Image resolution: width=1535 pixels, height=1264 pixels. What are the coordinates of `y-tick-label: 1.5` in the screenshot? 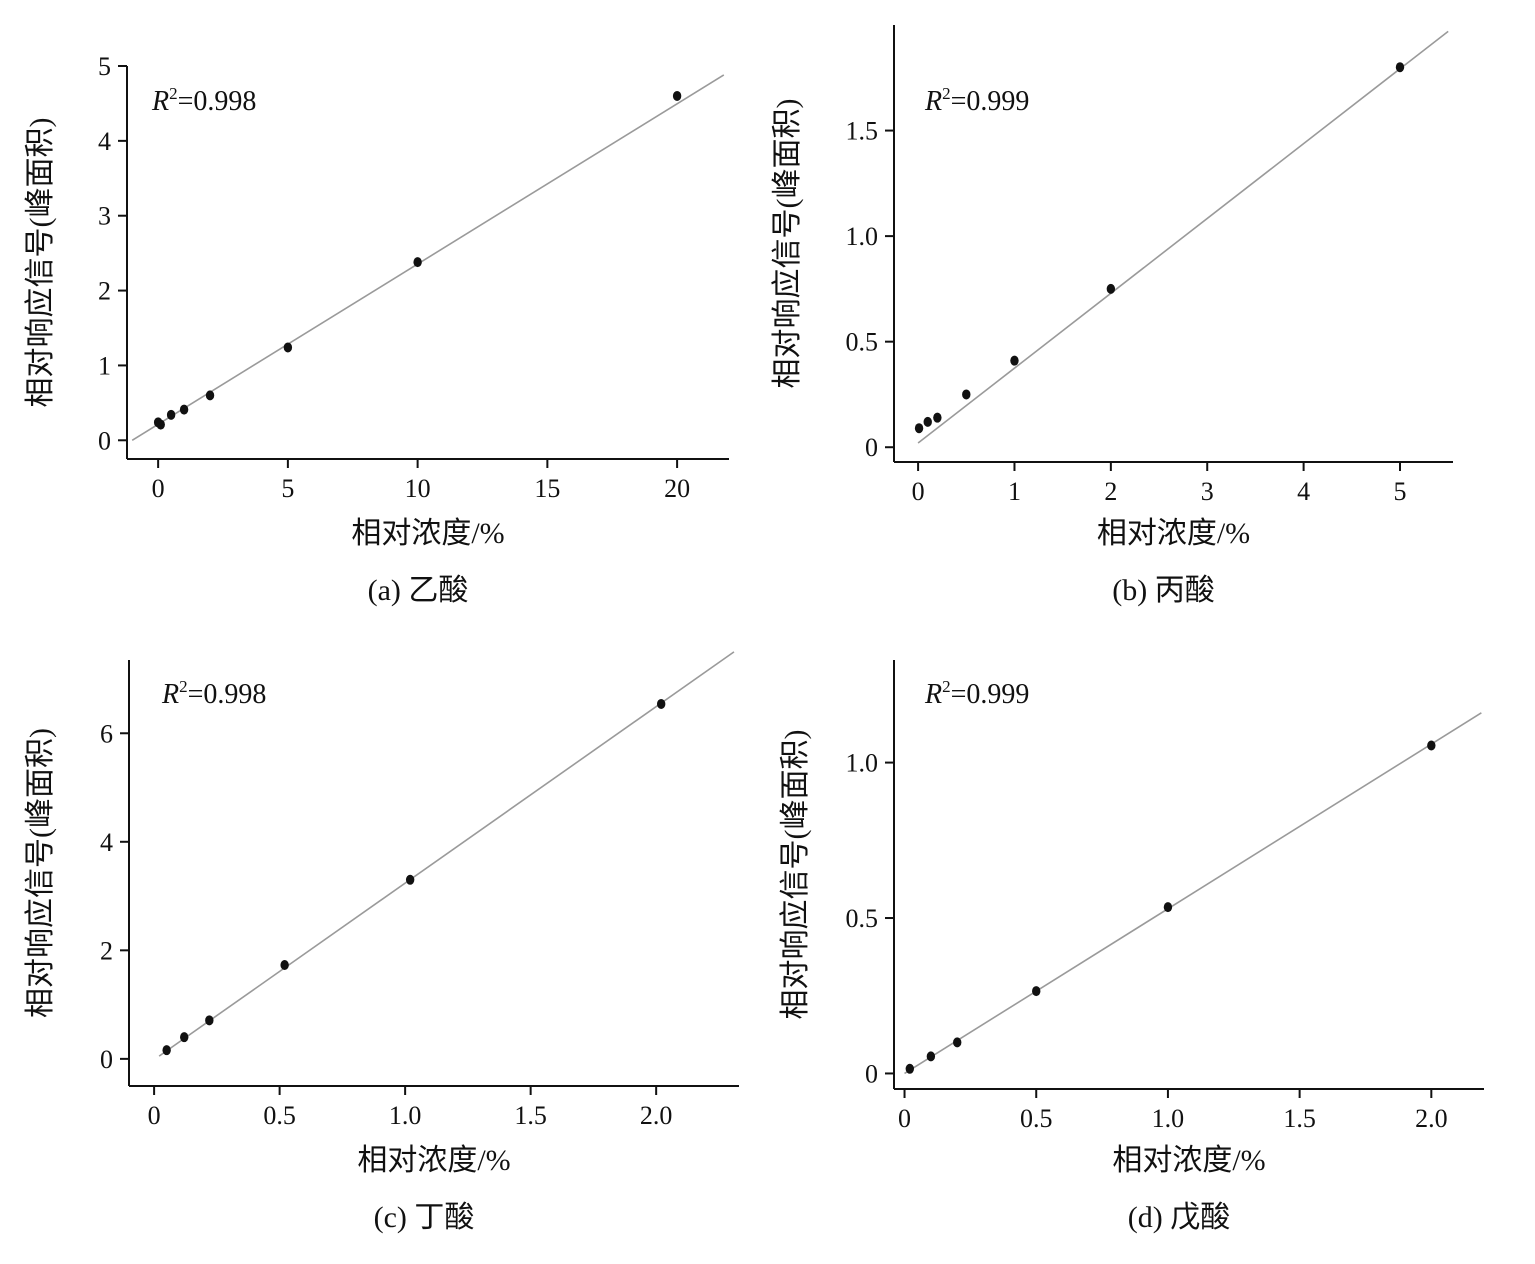 It's located at (862, 131).